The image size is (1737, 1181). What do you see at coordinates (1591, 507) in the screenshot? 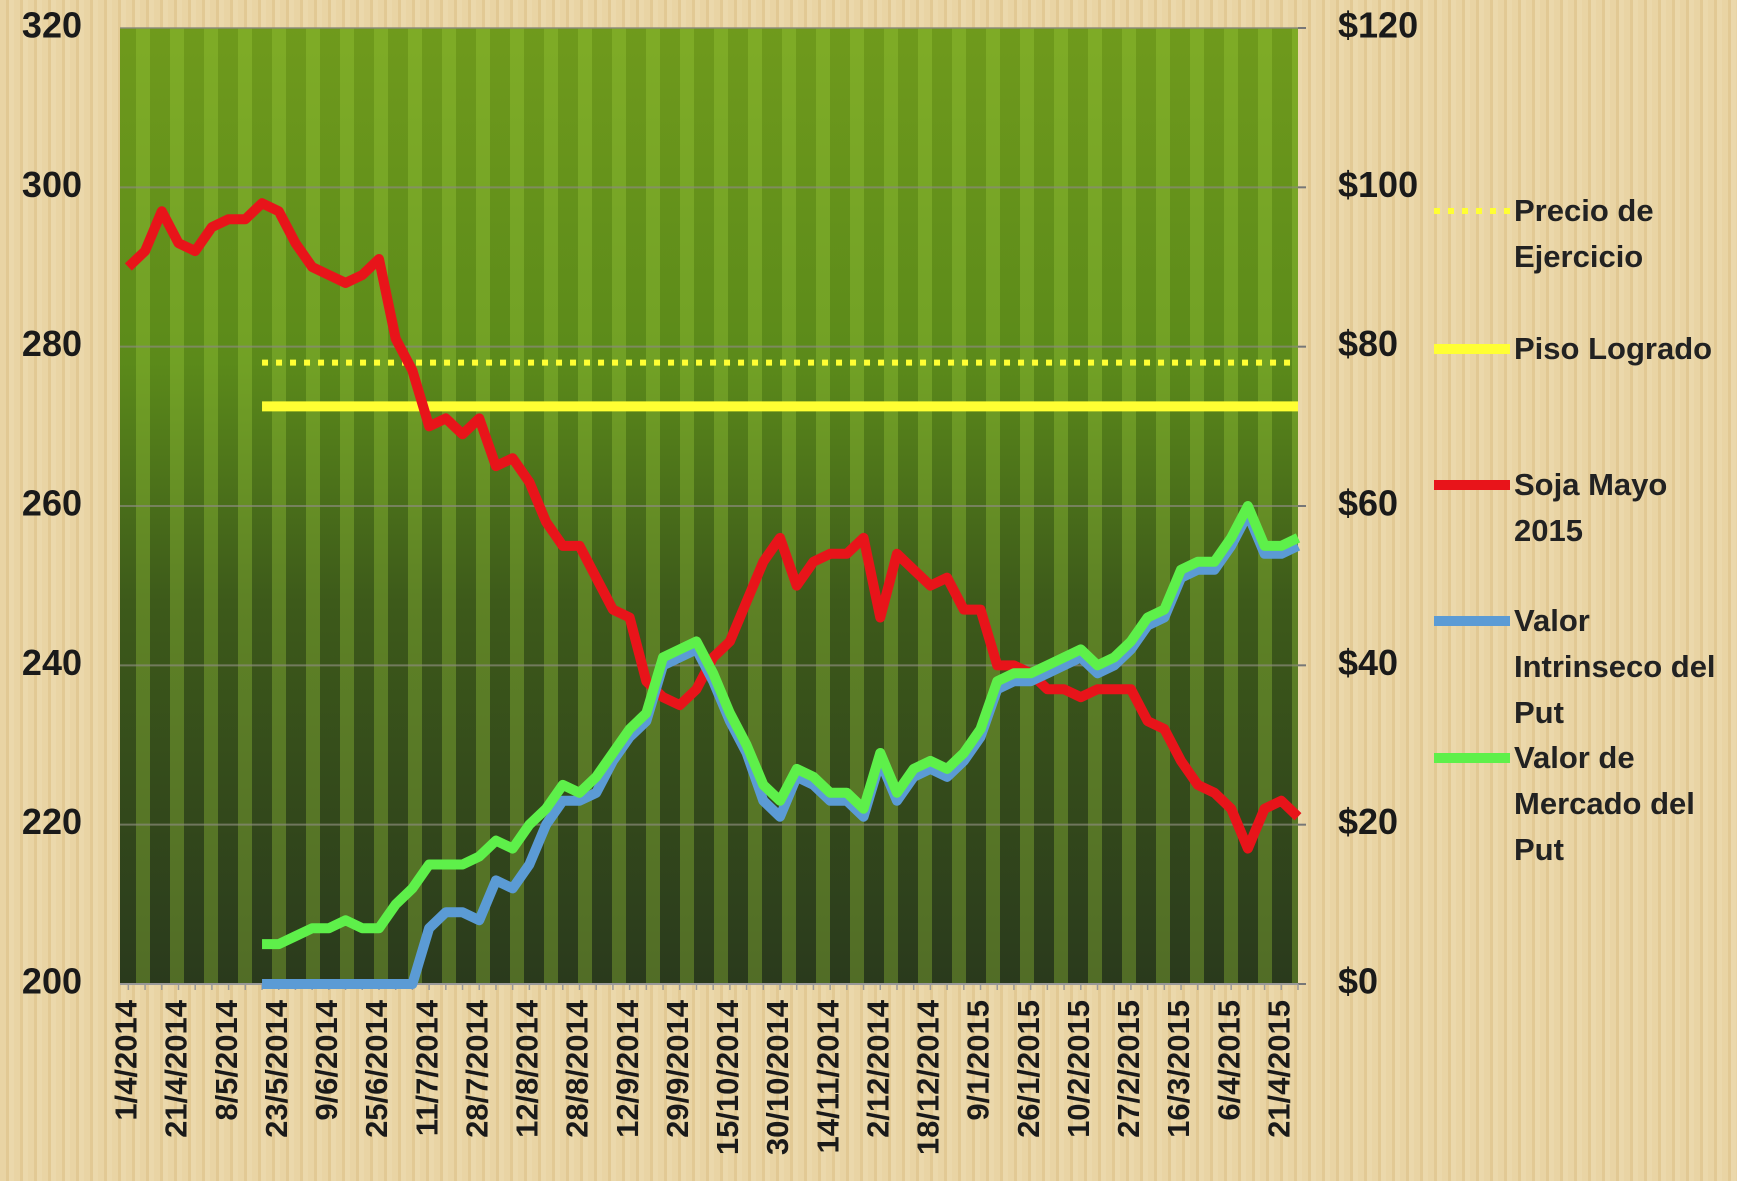
I see `legend-label: Soja Mayo 2015` at bounding box center [1591, 507].